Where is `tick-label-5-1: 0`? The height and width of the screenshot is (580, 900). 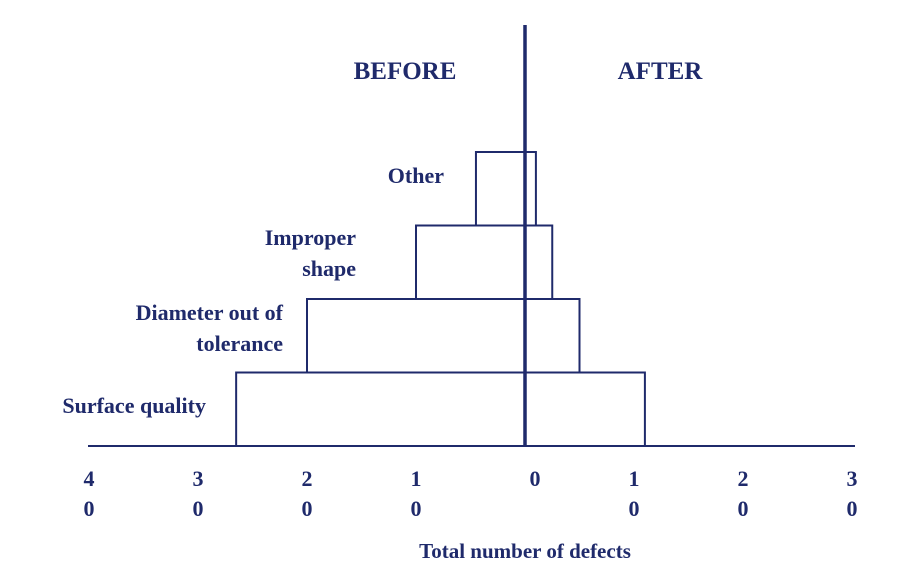 tick-label-5-1: 0 is located at coordinates (634, 508).